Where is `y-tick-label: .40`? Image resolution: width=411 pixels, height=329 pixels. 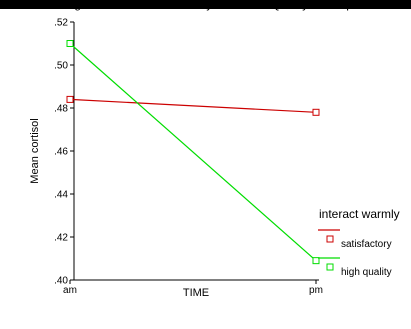 y-tick-label: .40 is located at coordinates (61, 281).